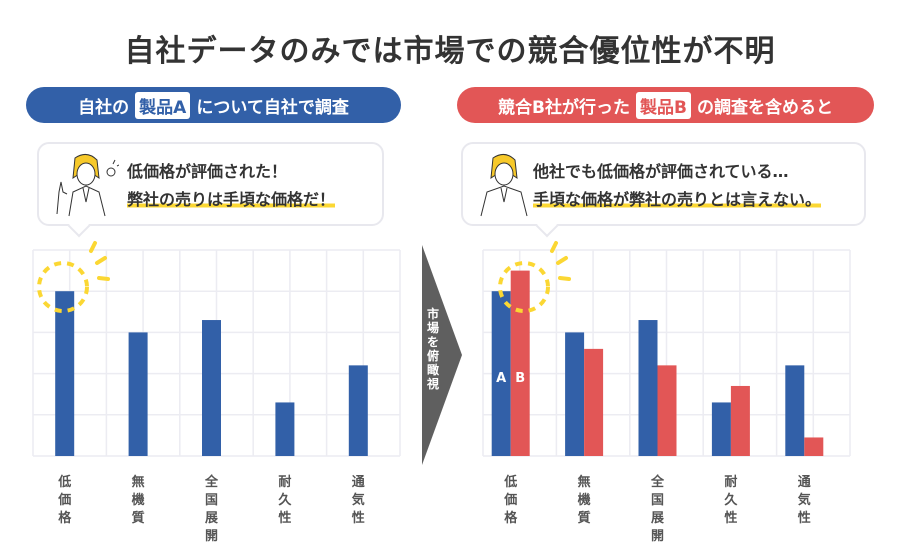 This screenshot has width=900, height=550. I want to click on bubble-line-2: 弊社の売りは手頃な価格だ！, so click(231, 199).